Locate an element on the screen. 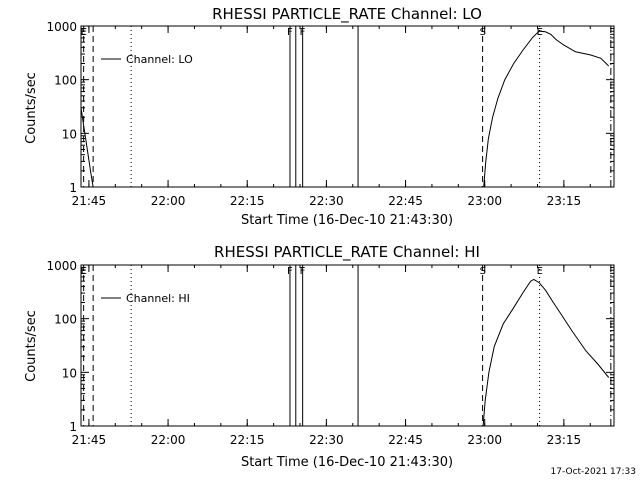 This screenshot has width=640, height=480. y-tick-label-lo: 100 is located at coordinates (65, 81).